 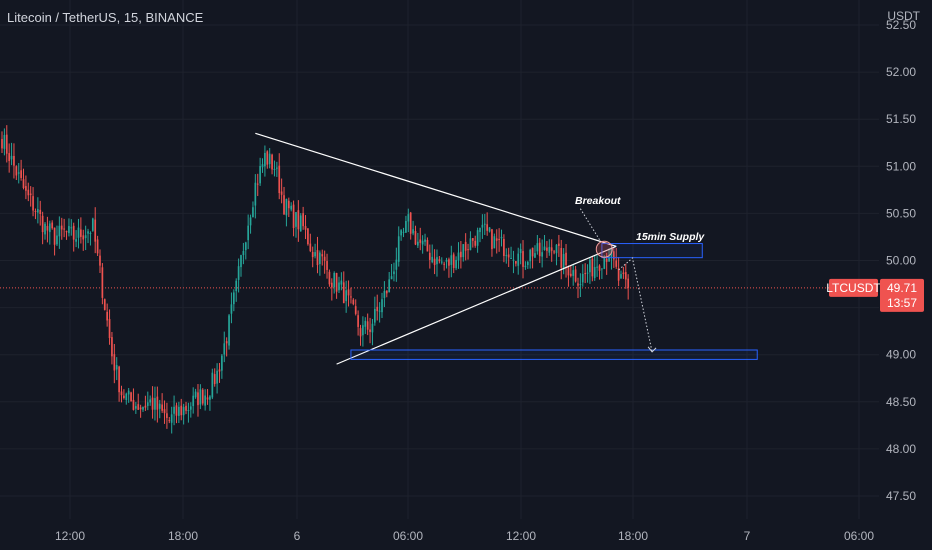 I want to click on price-tick-label: 51.00, so click(x=901, y=166).